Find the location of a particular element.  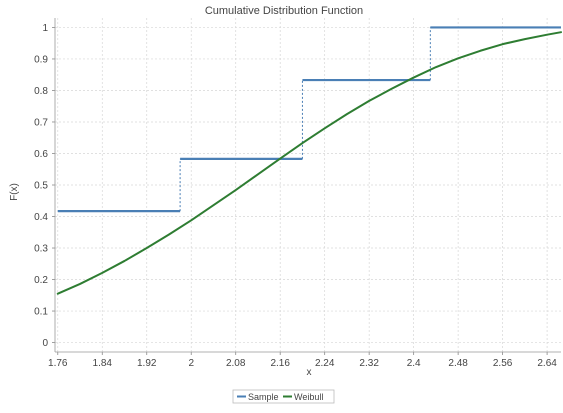

y-tick-label: 0.4 is located at coordinates (41, 217).